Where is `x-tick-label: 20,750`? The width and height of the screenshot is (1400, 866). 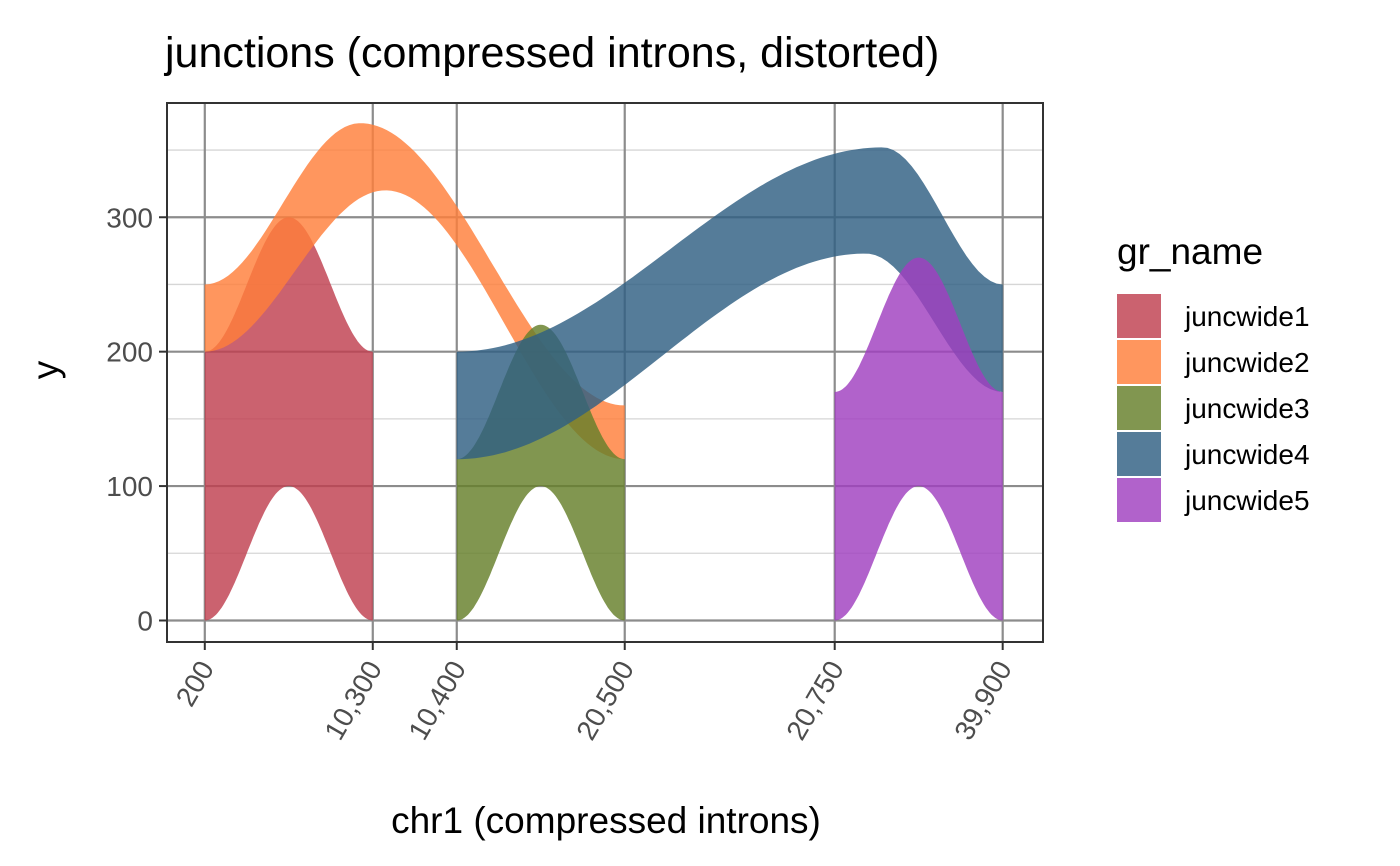
x-tick-label: 20,750 is located at coordinates (815, 701).